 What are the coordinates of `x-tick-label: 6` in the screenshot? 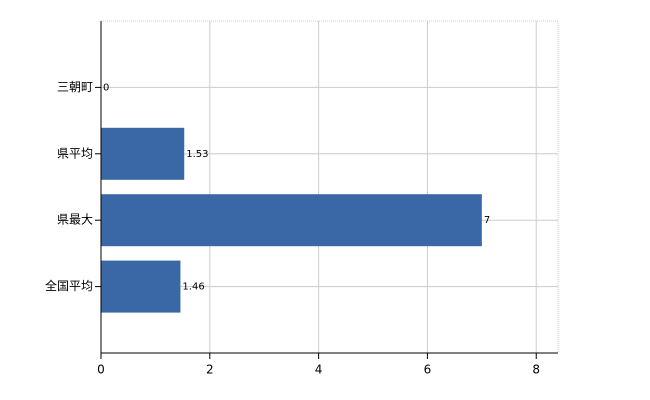 It's located at (428, 370).